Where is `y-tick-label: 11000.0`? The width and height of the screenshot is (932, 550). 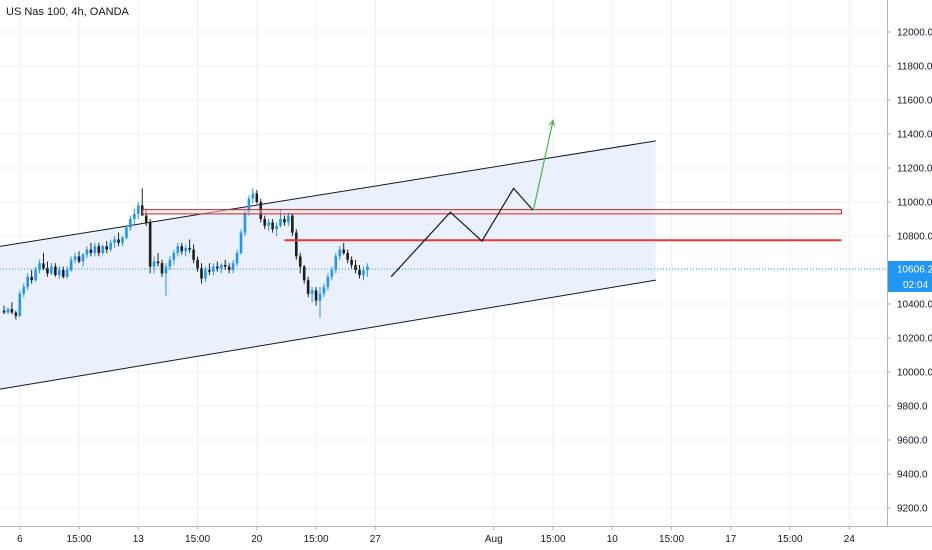 y-tick-label: 11000.0 is located at coordinates (914, 203).